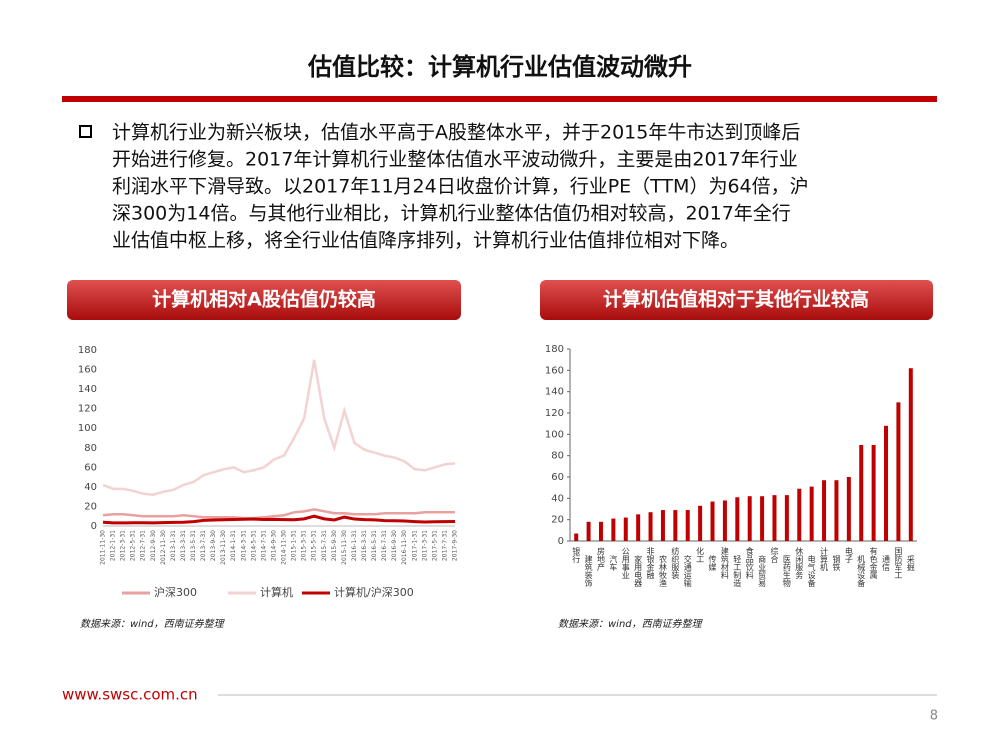 This screenshot has width=1000, height=754. What do you see at coordinates (451, 214) in the screenshot?
I see `bullet-line: 深300为14倍。与其他行业相比，计算机行业整体估值仍相对较高，2017年全行` at bounding box center [451, 214].